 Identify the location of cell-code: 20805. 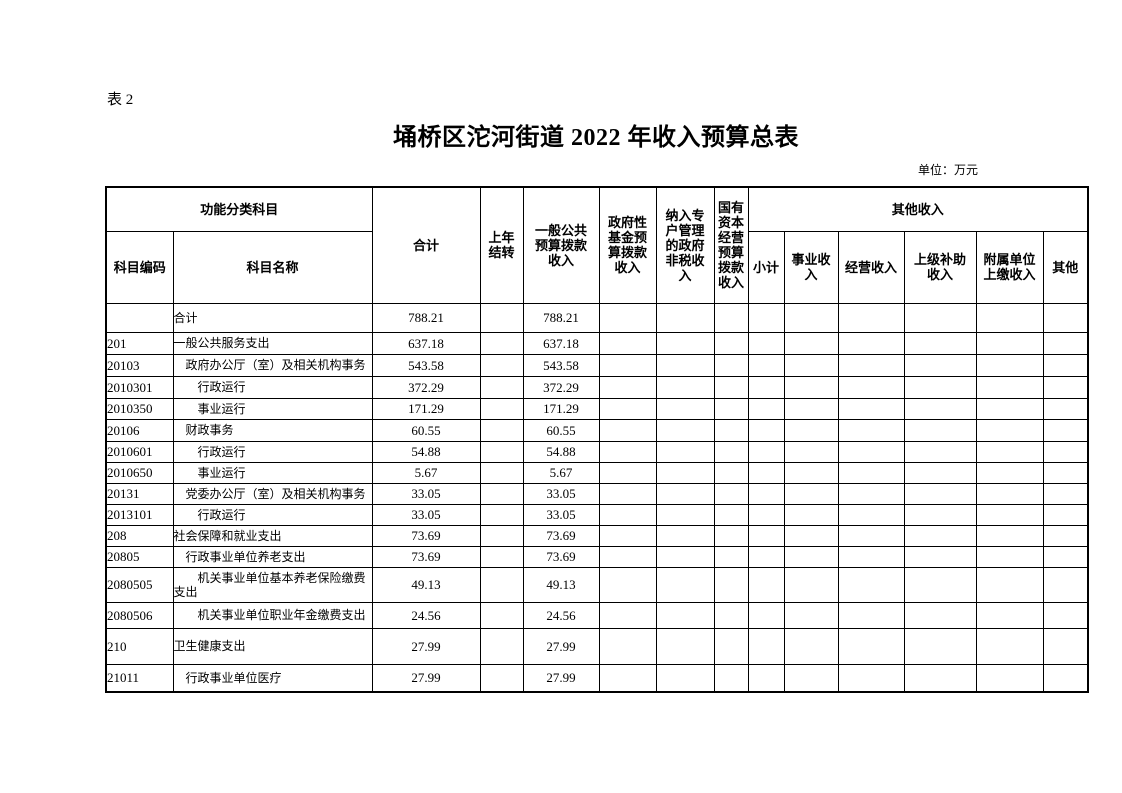
(139, 556).